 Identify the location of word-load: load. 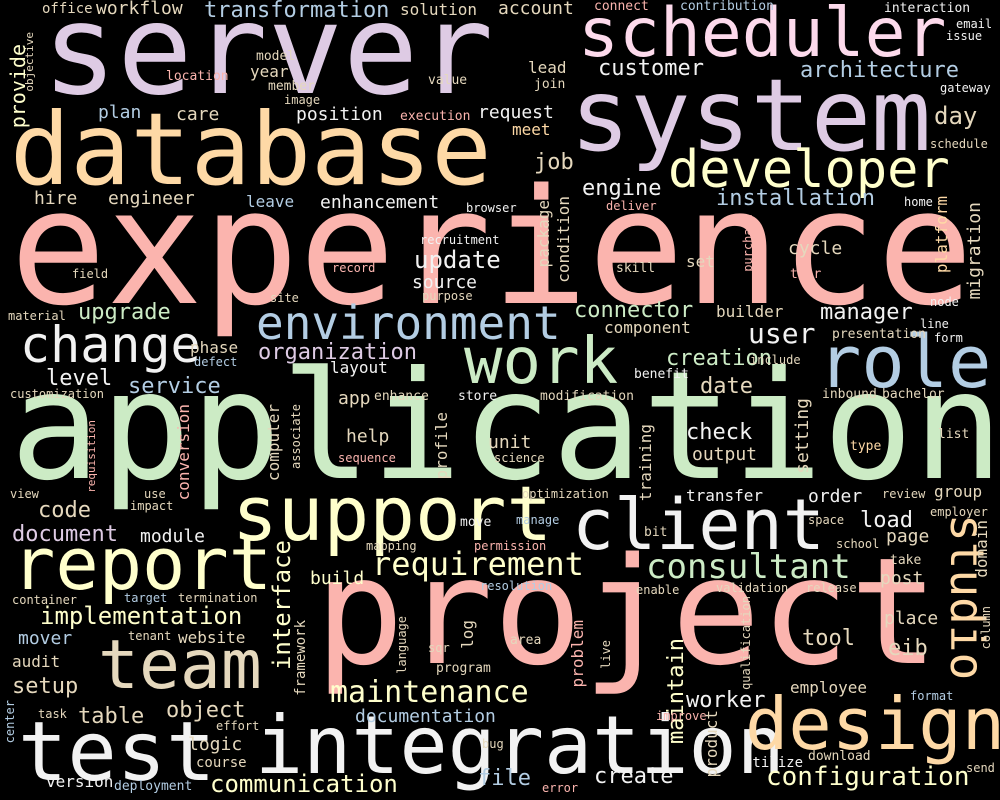
(886, 520).